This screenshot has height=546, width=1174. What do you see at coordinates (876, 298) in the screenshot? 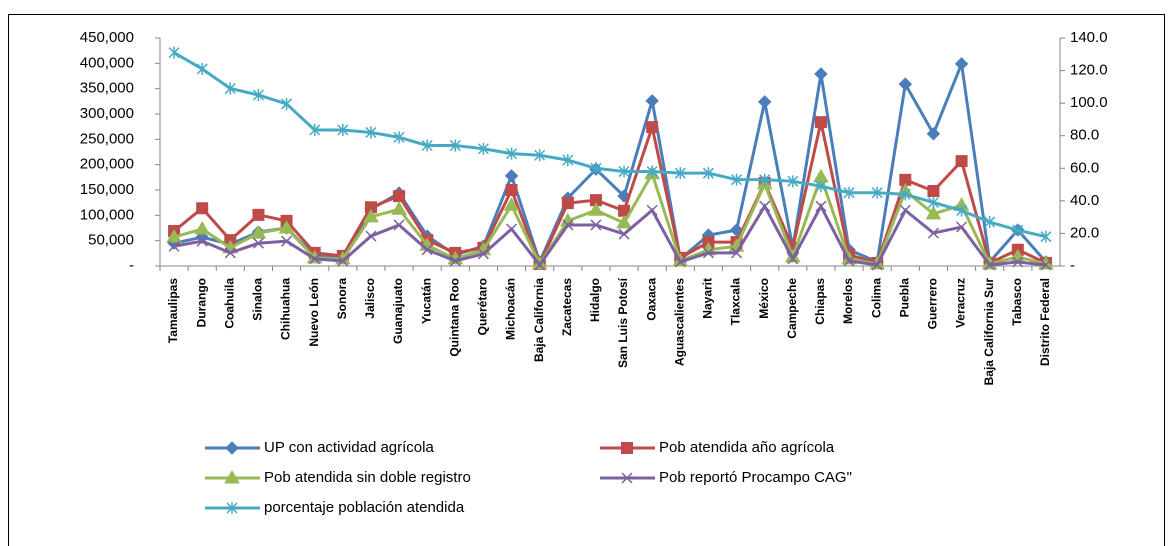
I see `x-tick-label: Colima` at bounding box center [876, 298].